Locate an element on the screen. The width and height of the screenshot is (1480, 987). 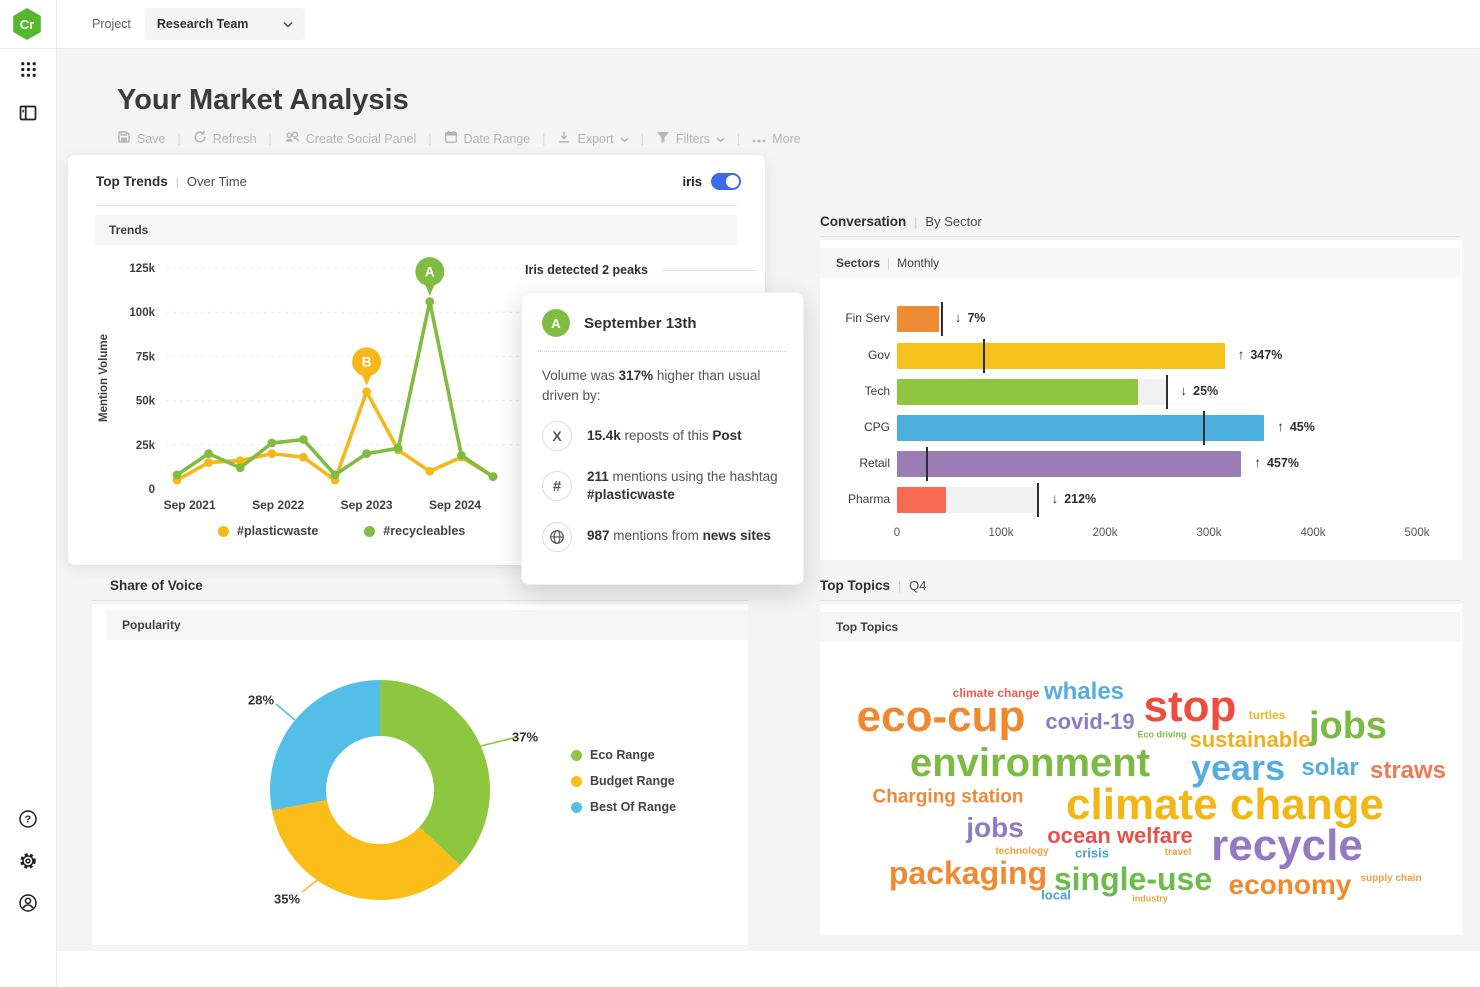
iris-label: iris is located at coordinates (692, 181).